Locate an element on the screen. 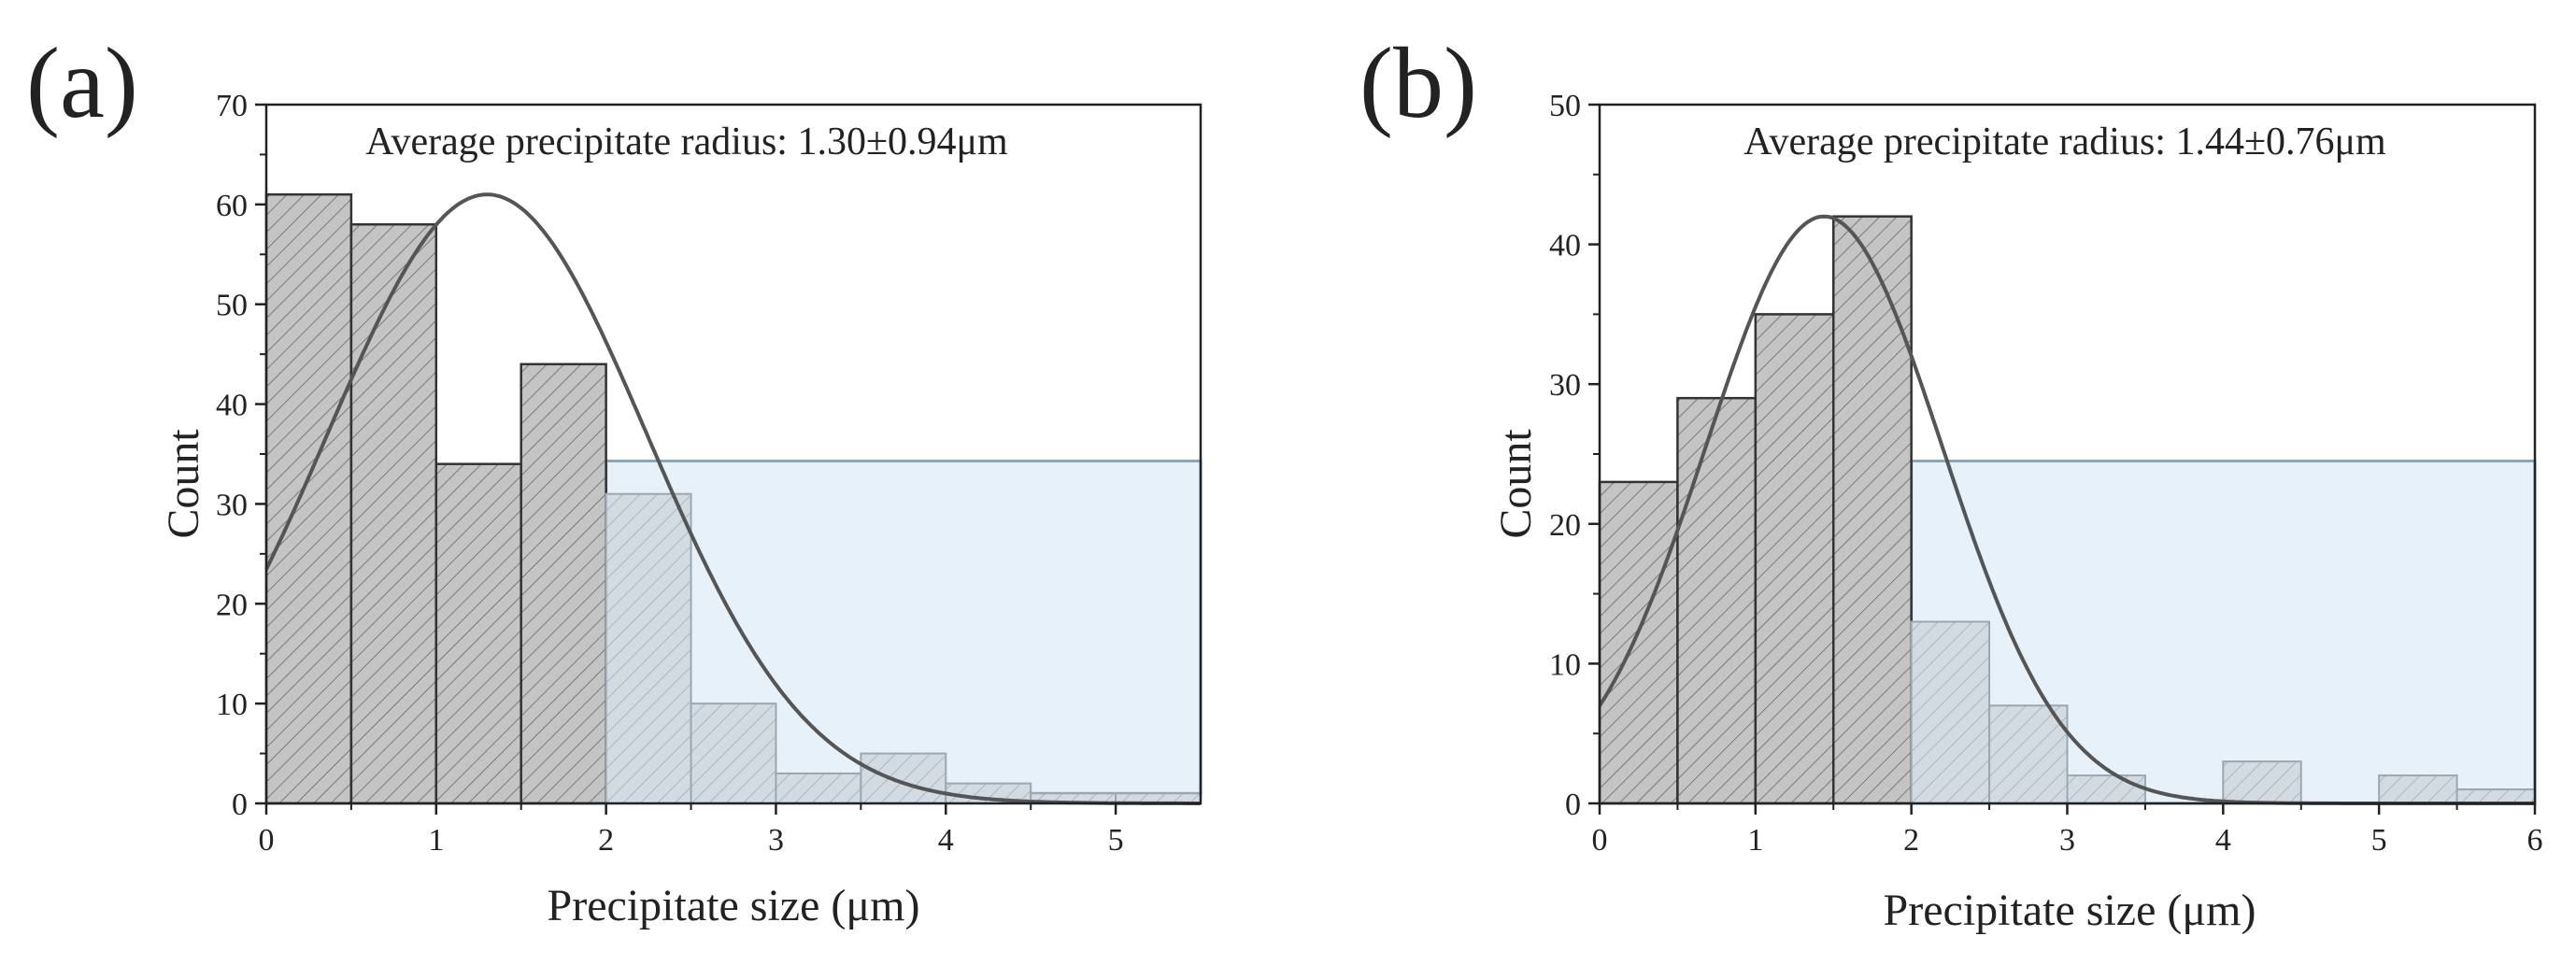 The width and height of the screenshot is (2576, 965). x-tick-label: 6 is located at coordinates (2535, 840).